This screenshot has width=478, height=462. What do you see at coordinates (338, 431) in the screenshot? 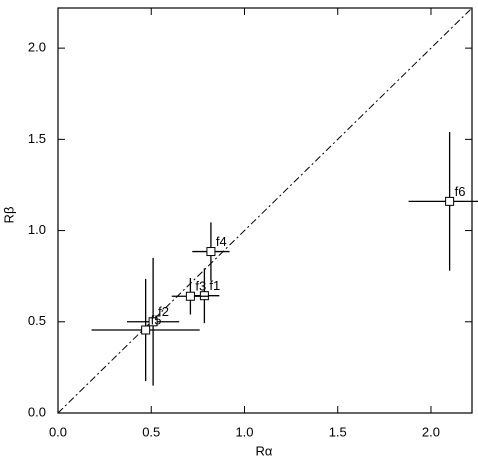
I see `x-tick-label: 1.5` at bounding box center [338, 431].